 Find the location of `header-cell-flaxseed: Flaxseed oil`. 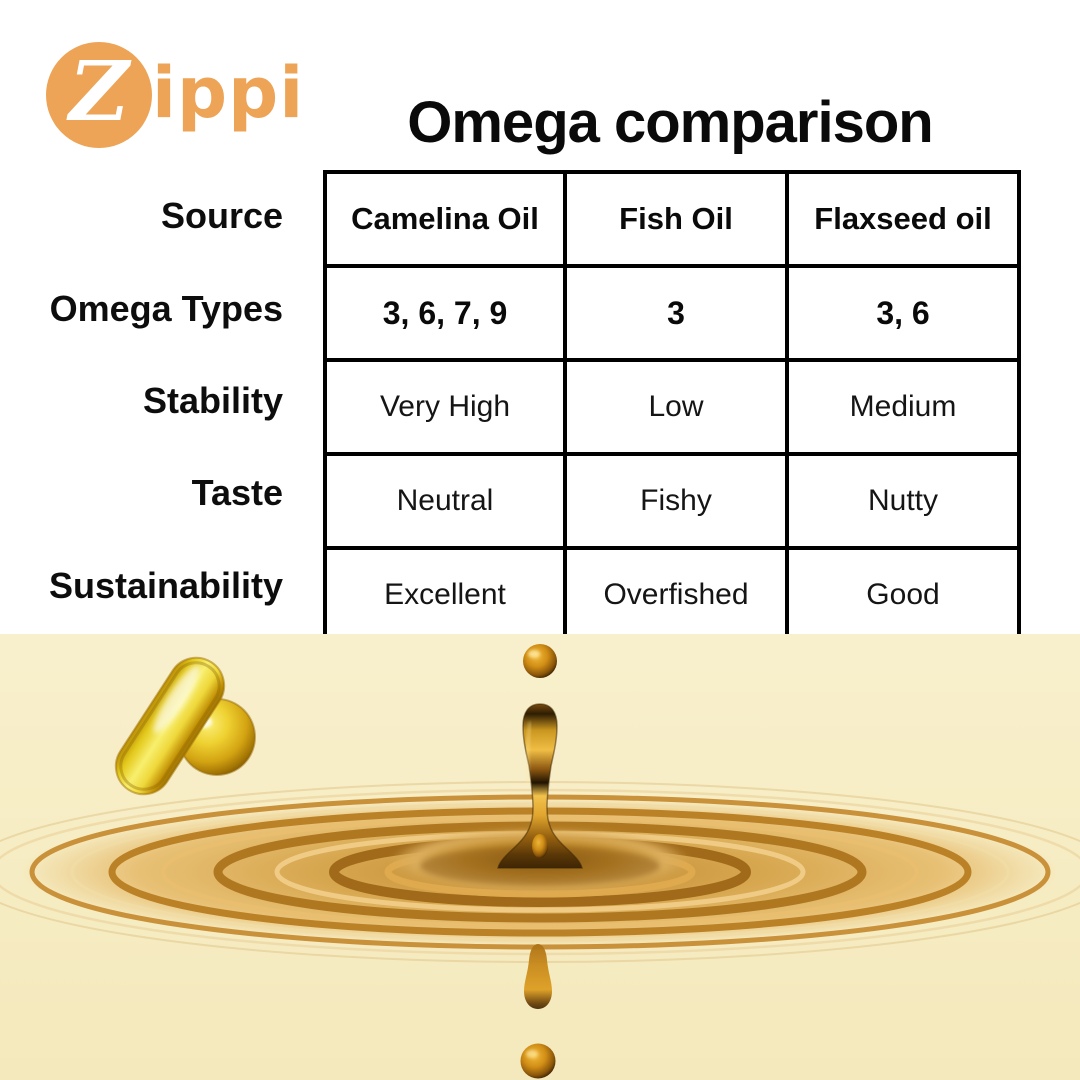

header-cell-flaxseed: Flaxseed oil is located at coordinates (903, 219).